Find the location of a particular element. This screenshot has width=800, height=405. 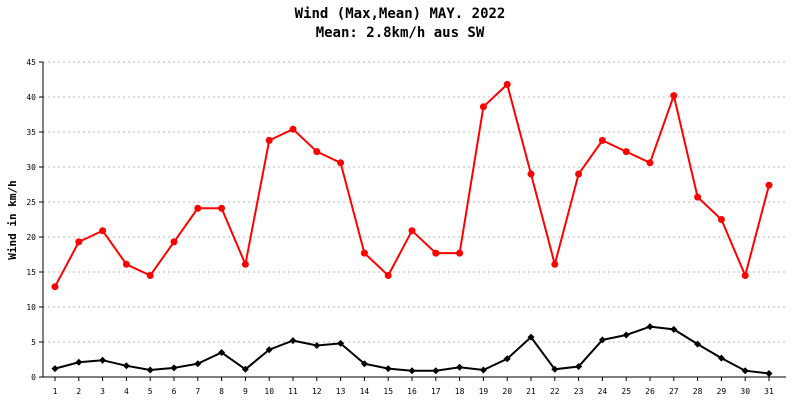

series-line-mean is located at coordinates (412, 350).